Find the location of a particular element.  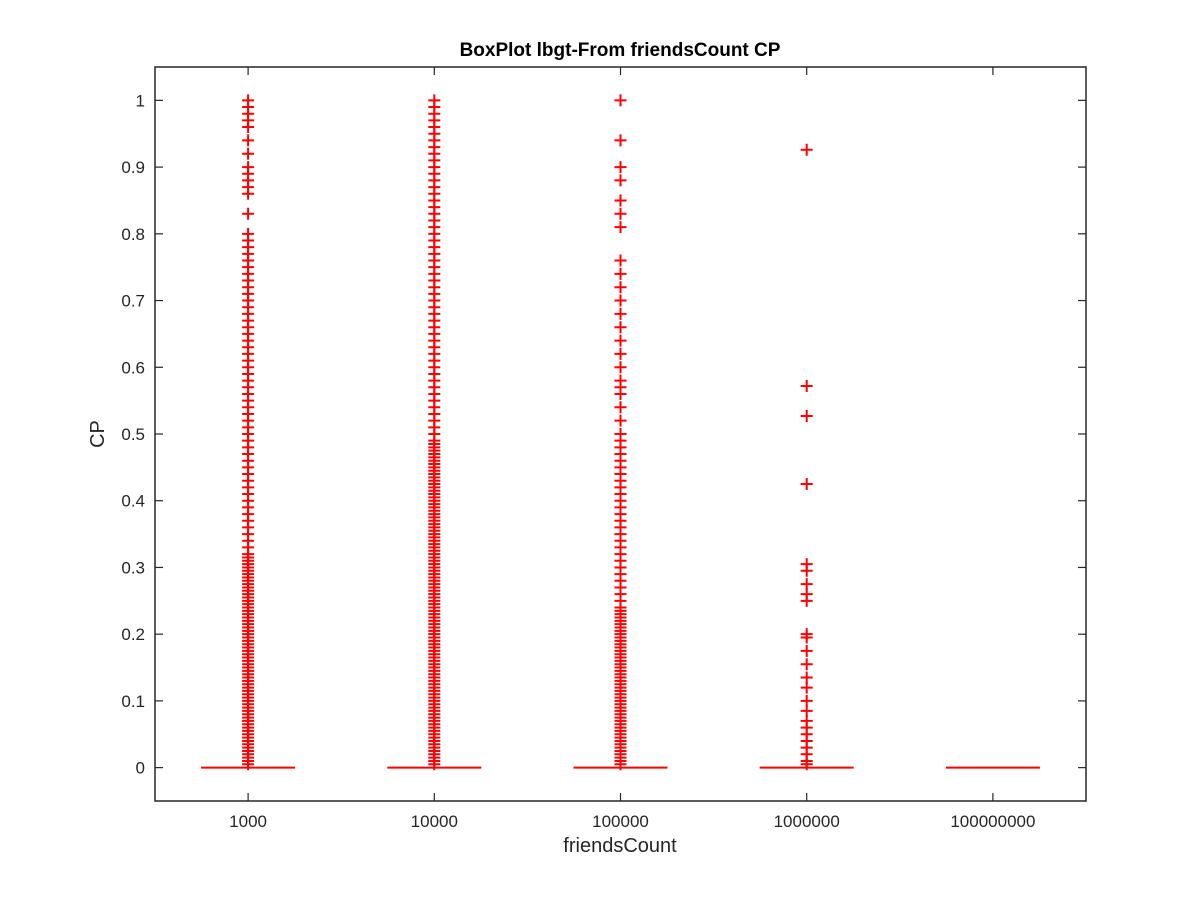

y-tick-label: 0.4 is located at coordinates (133, 501).